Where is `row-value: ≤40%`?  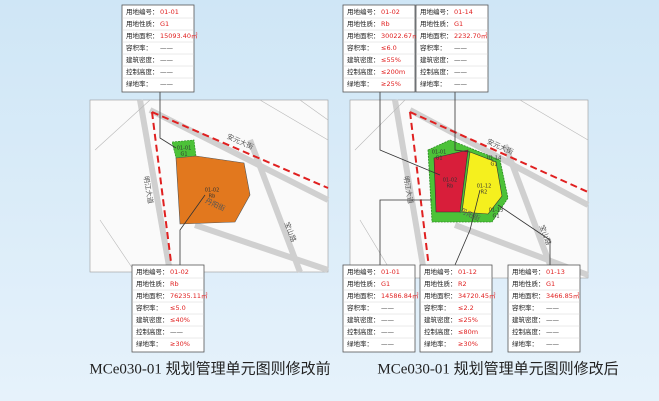 row-value: ≤40% is located at coordinates (180, 320).